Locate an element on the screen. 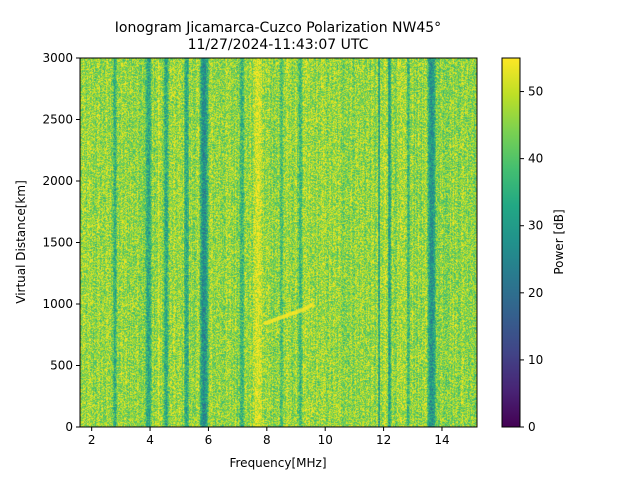 The image size is (640, 480). colorbar-label: Power [dB] is located at coordinates (559, 241).